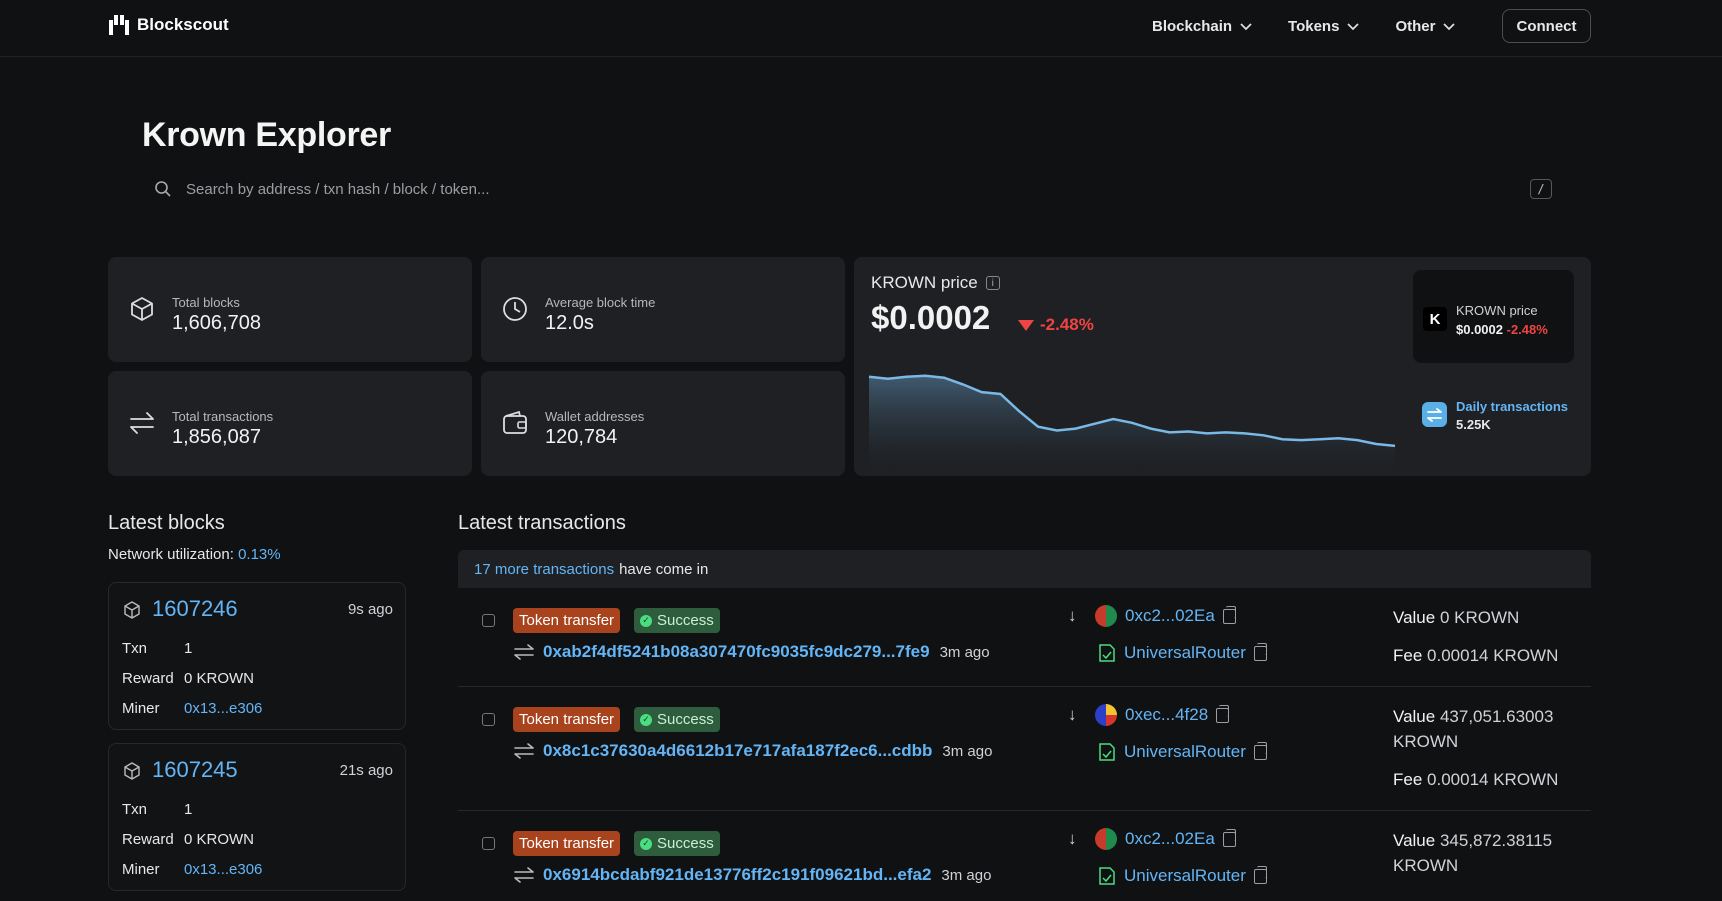  I want to click on daily-transactions-value: 5.25K, so click(1473, 424).